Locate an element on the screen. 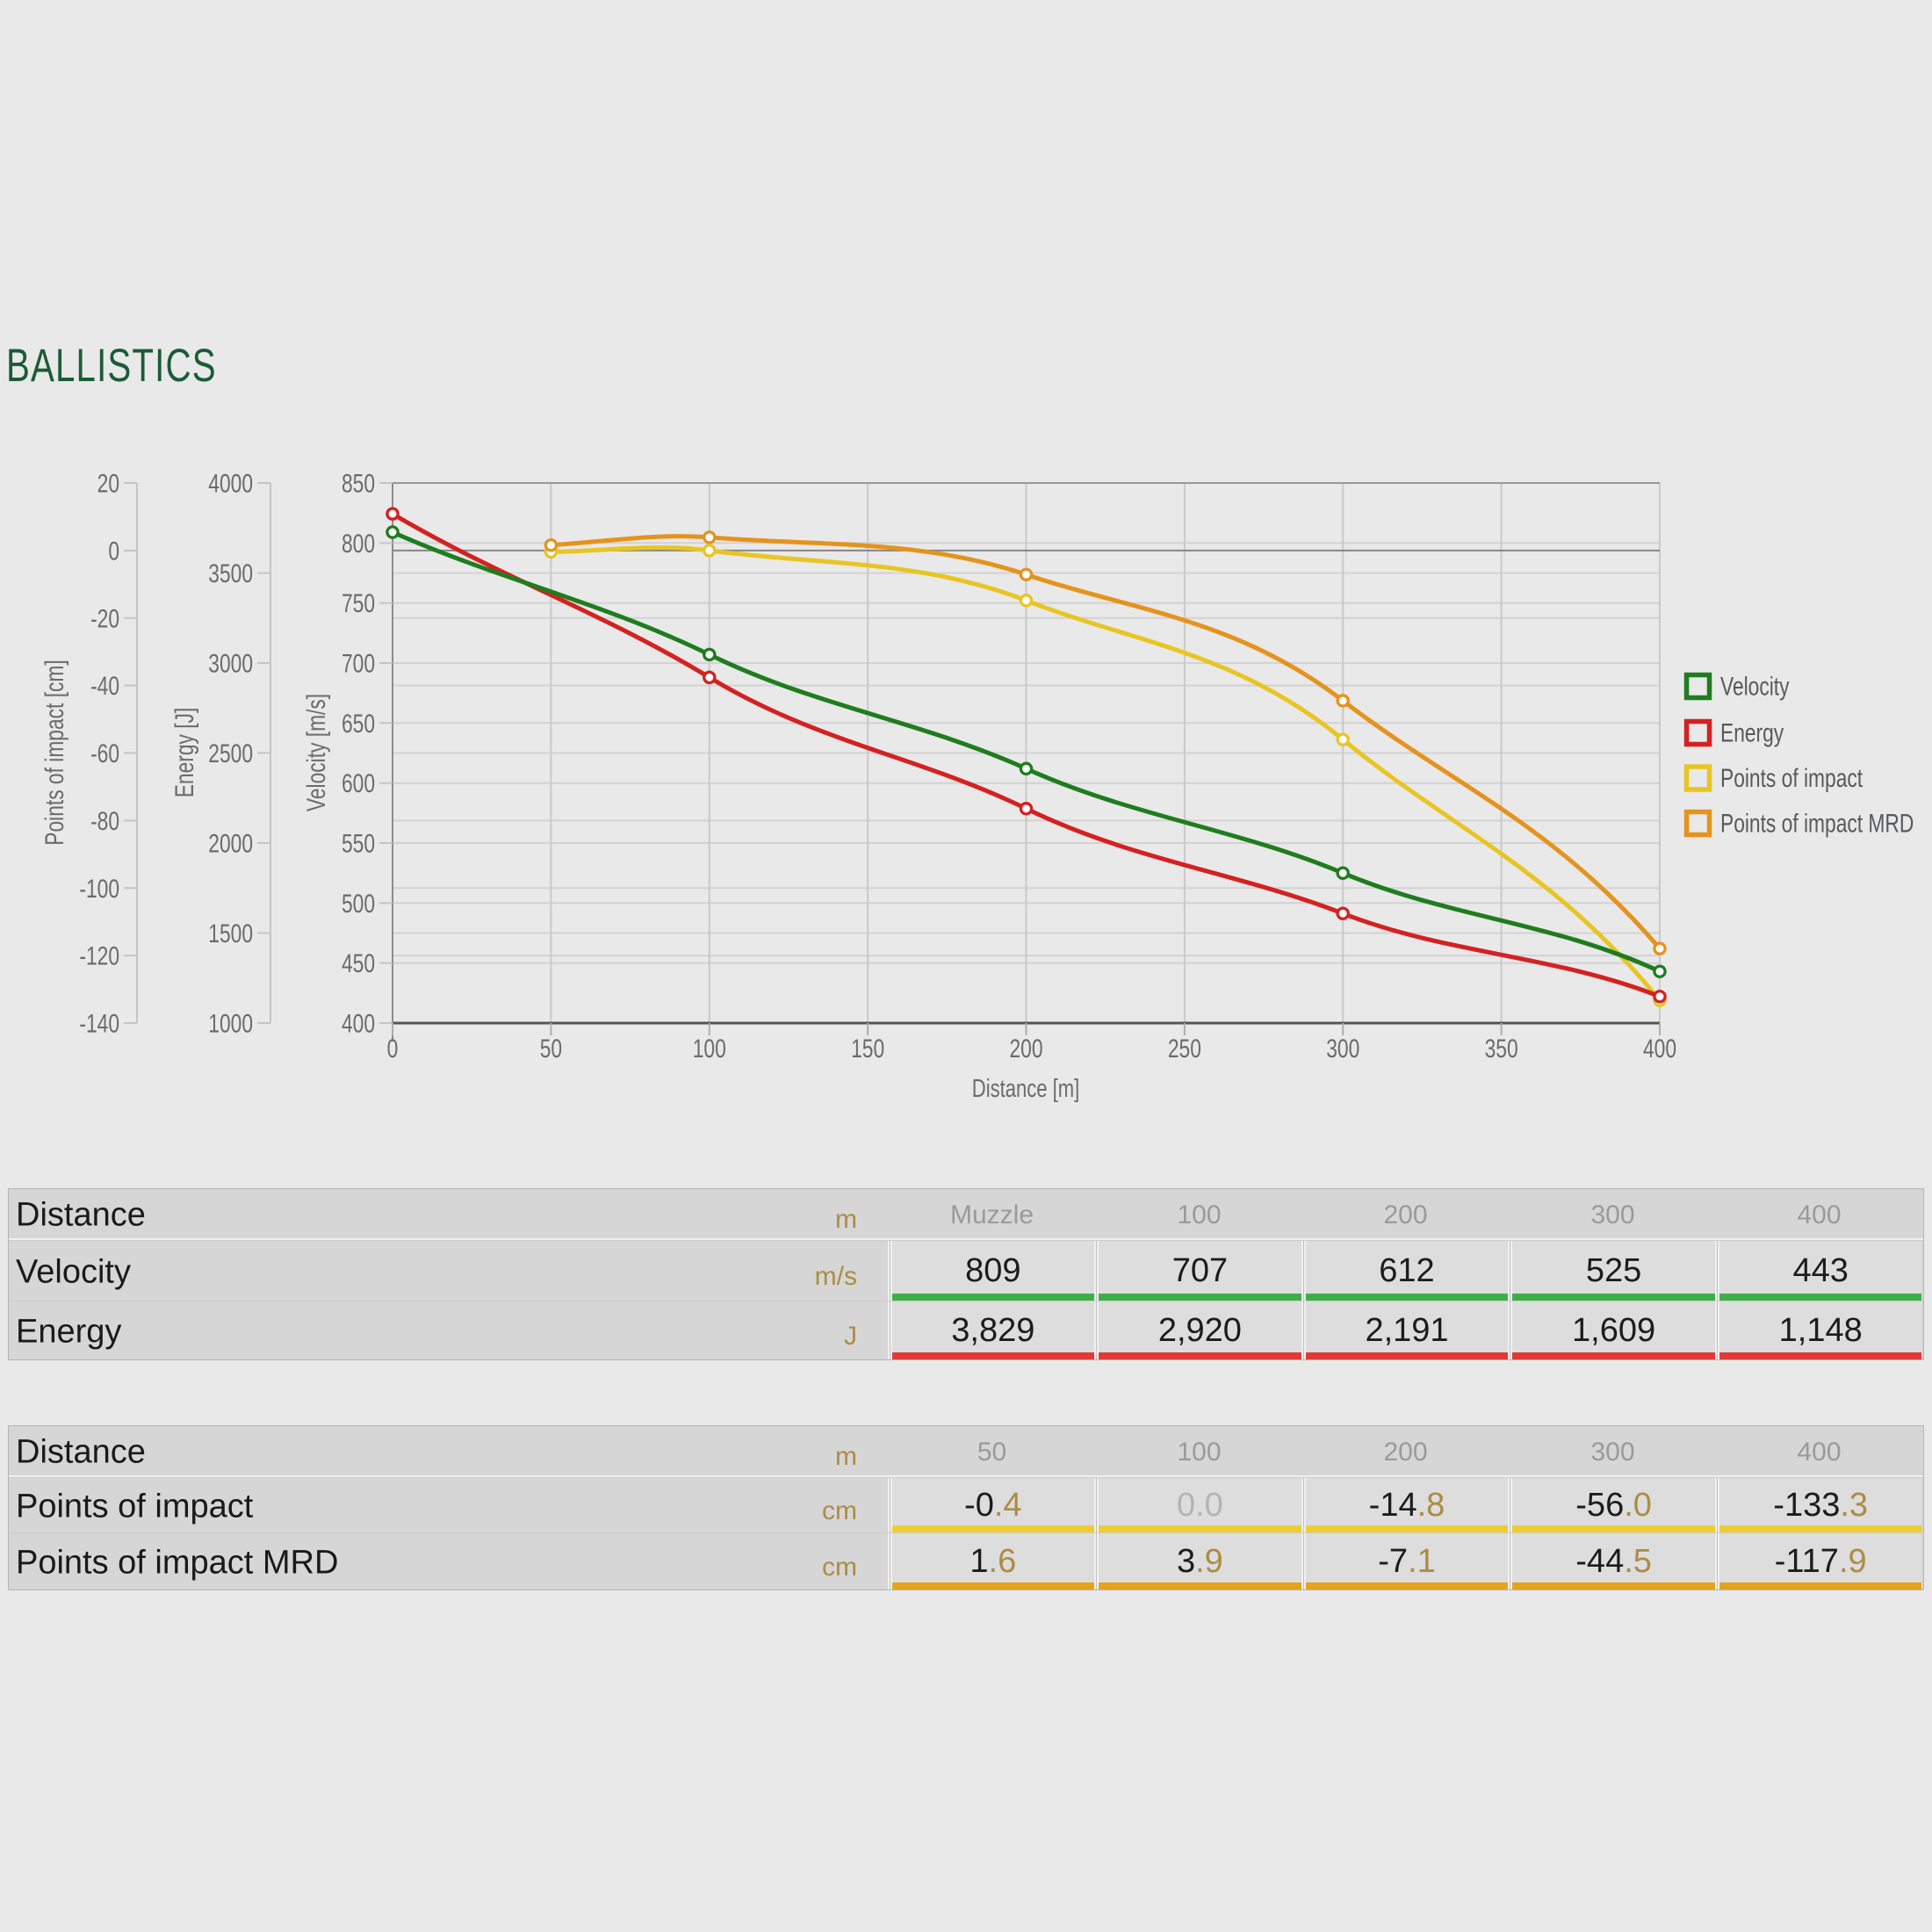 The image size is (1932, 1932). svg-text: Distance [m] is located at coordinates (1026, 1089).